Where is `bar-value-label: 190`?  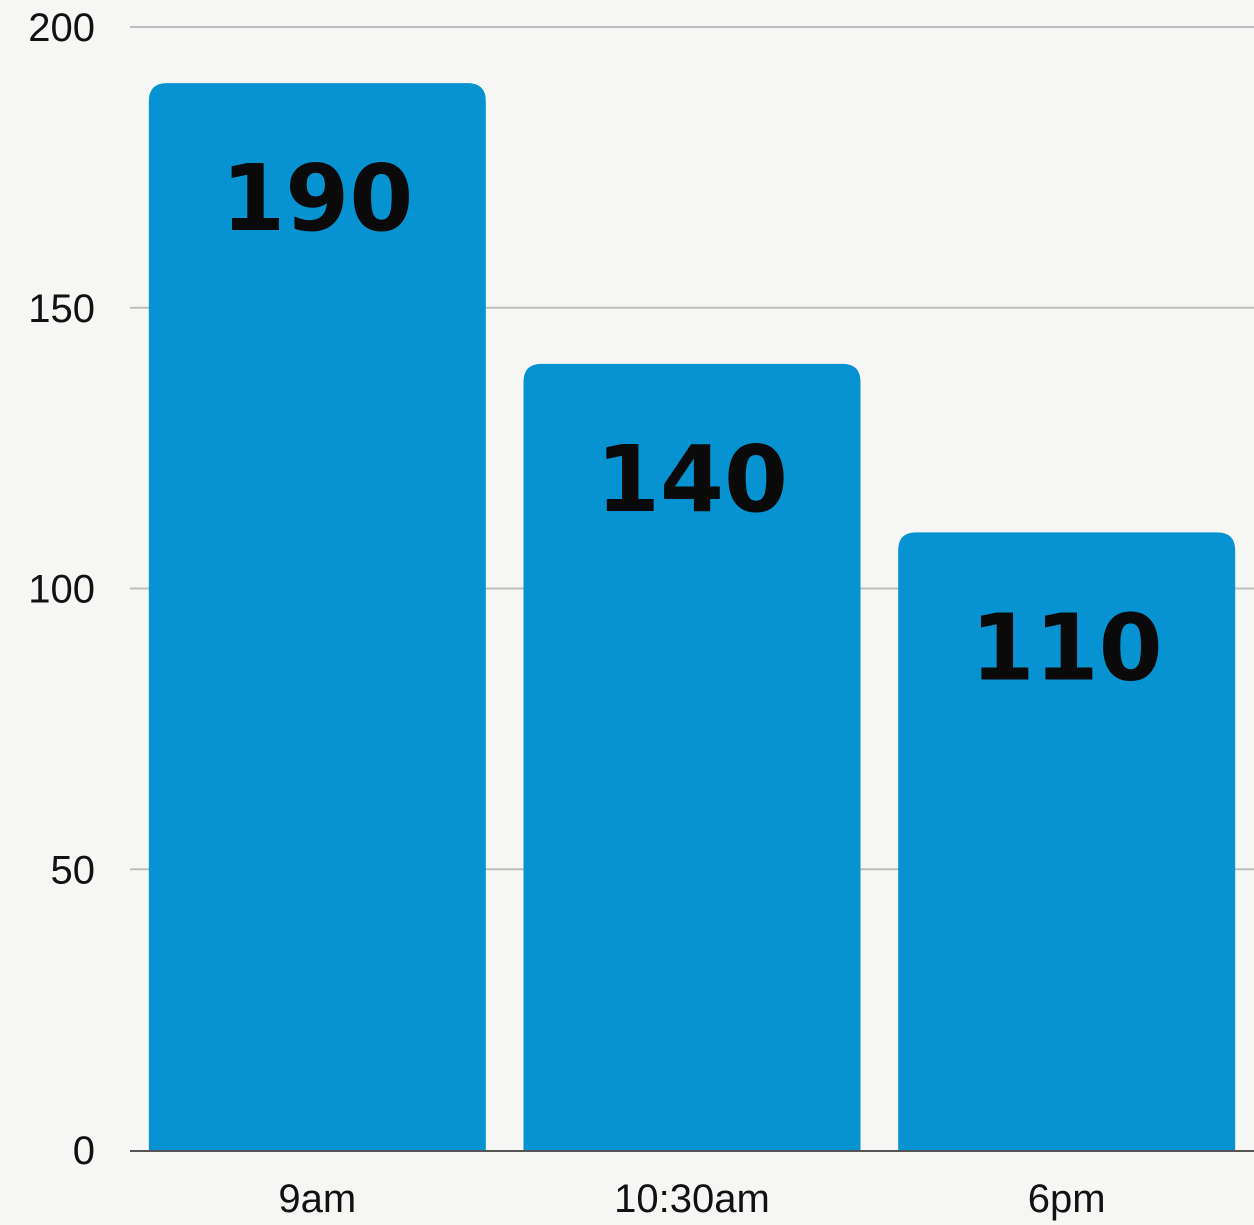 bar-value-label: 190 is located at coordinates (317, 198).